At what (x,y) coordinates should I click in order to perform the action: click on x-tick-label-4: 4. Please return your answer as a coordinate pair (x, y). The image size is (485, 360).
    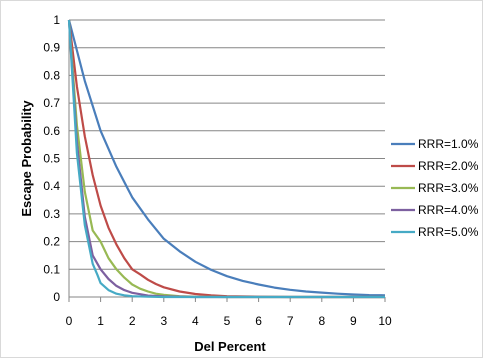
    Looking at the image, I should click on (195, 321).